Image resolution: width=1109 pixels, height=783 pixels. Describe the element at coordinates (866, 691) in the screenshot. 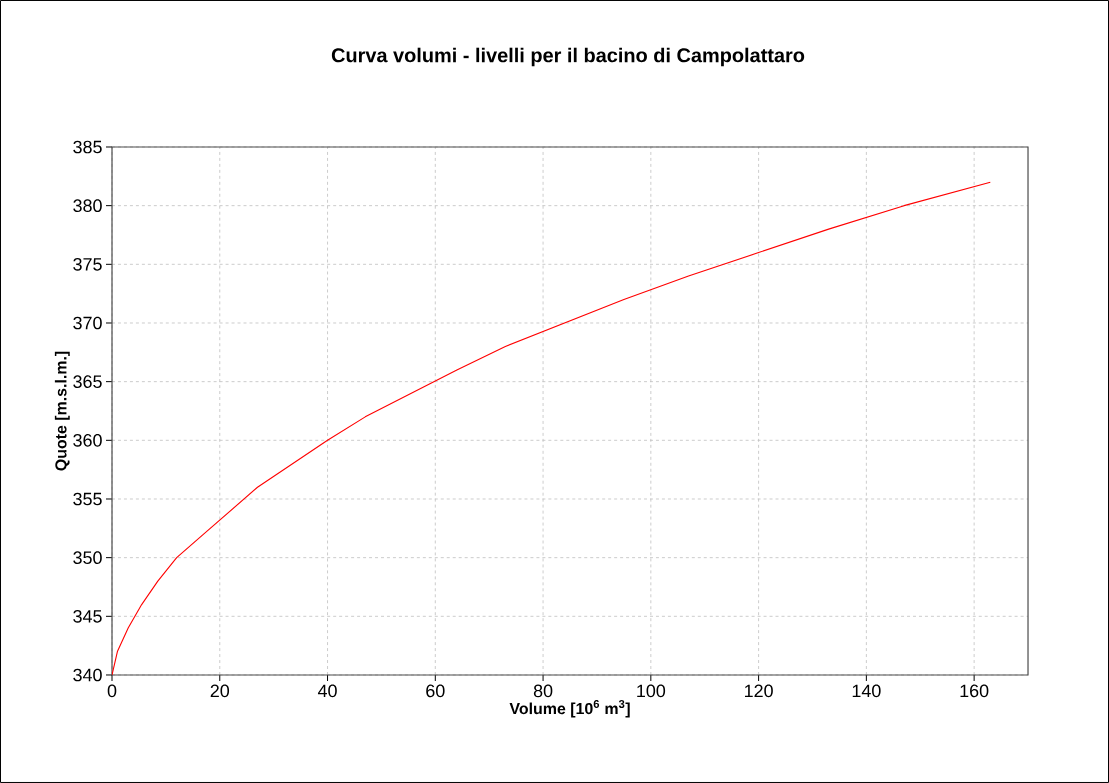

I see `x-tick-label: 140` at that location.